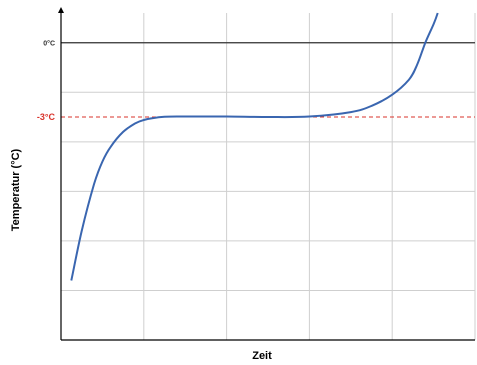 The image size is (477, 365). Describe the element at coordinates (16, 189) in the screenshot. I see `y-axis-label: Temperatur (°C)` at that location.